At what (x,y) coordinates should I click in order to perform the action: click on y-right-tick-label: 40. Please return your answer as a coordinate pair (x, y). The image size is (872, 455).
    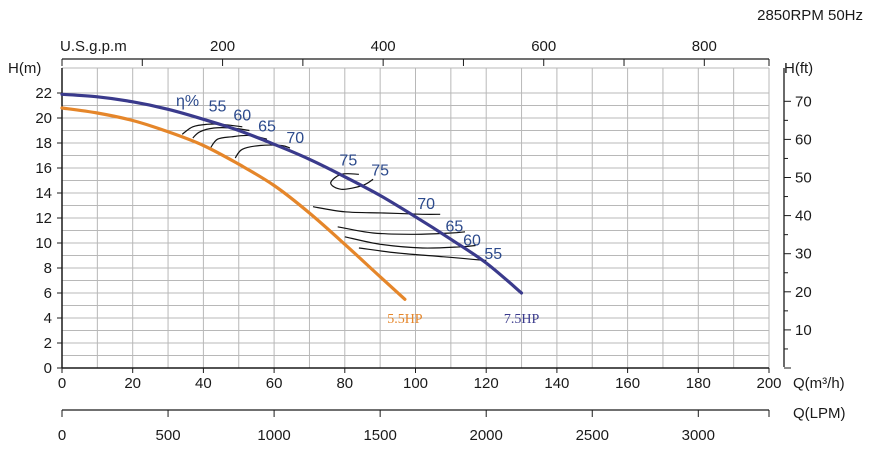
    Looking at the image, I should click on (803, 216).